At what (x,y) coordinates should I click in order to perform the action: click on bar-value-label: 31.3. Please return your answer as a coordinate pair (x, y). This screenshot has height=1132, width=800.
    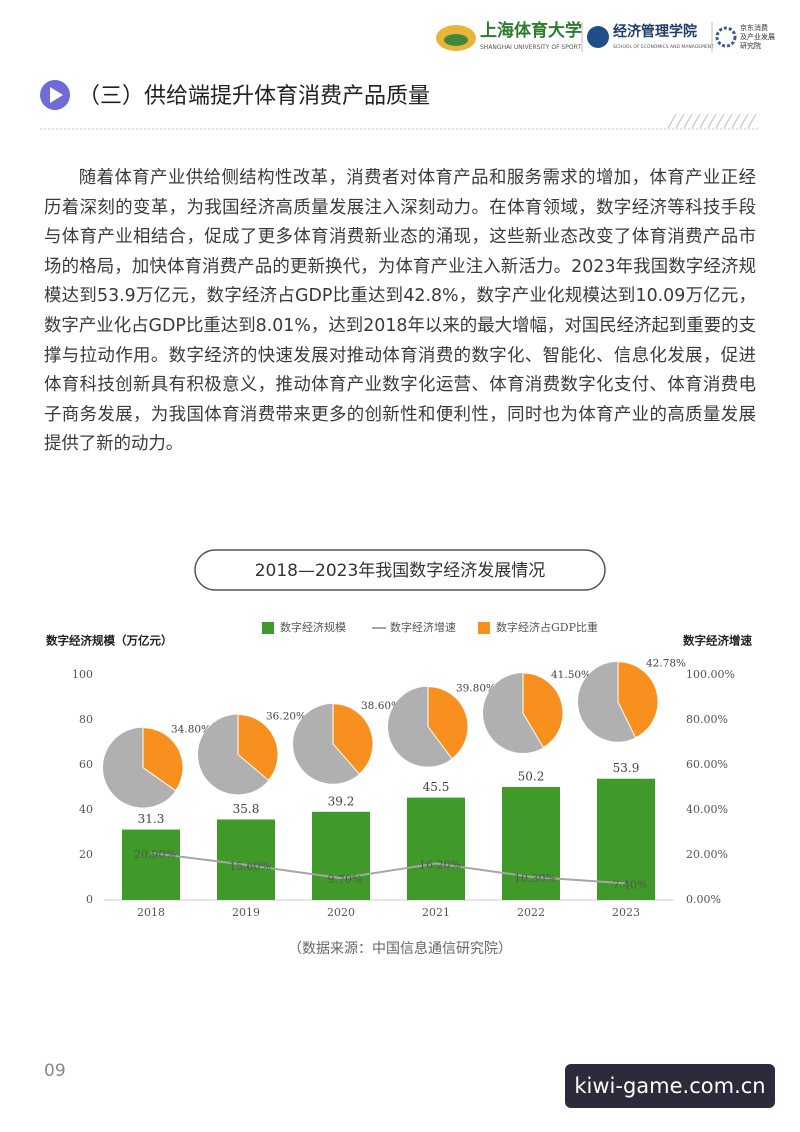
    Looking at the image, I should click on (151, 819).